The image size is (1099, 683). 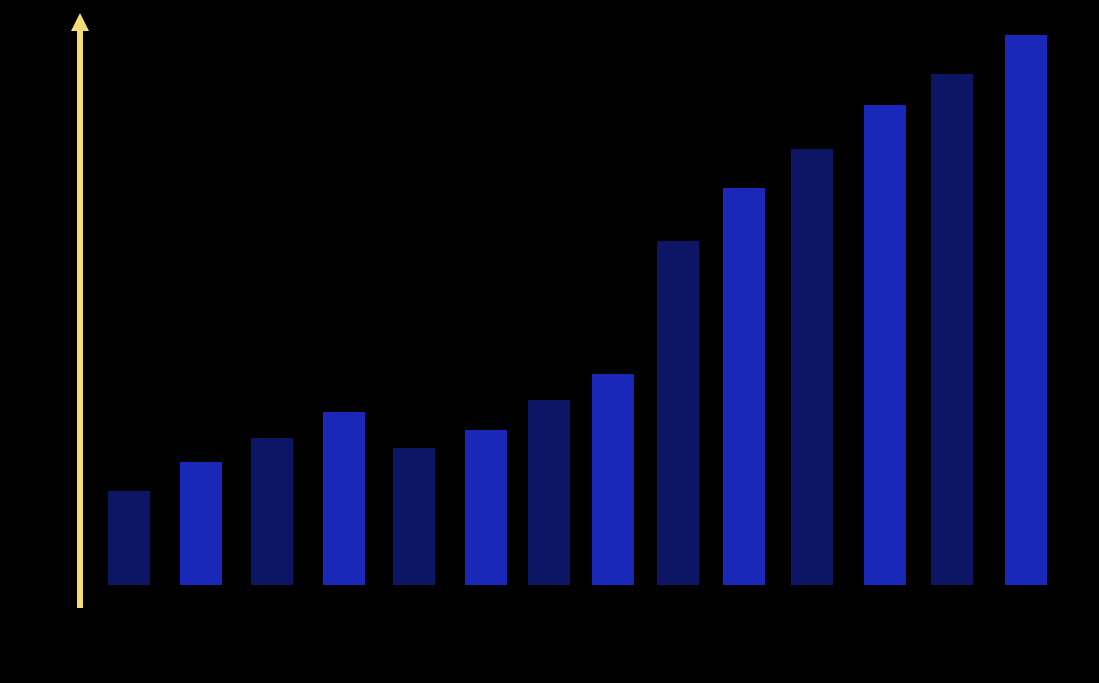 What do you see at coordinates (80, 22) in the screenshot?
I see `y-axis-arrowhead-icon` at bounding box center [80, 22].